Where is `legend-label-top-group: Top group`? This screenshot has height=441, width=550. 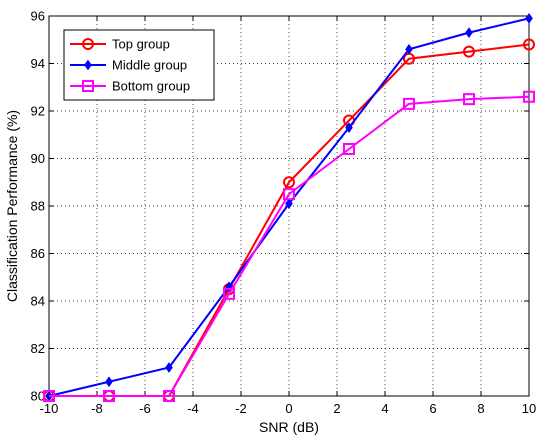 legend-label-top-group: Top group is located at coordinates (141, 44).